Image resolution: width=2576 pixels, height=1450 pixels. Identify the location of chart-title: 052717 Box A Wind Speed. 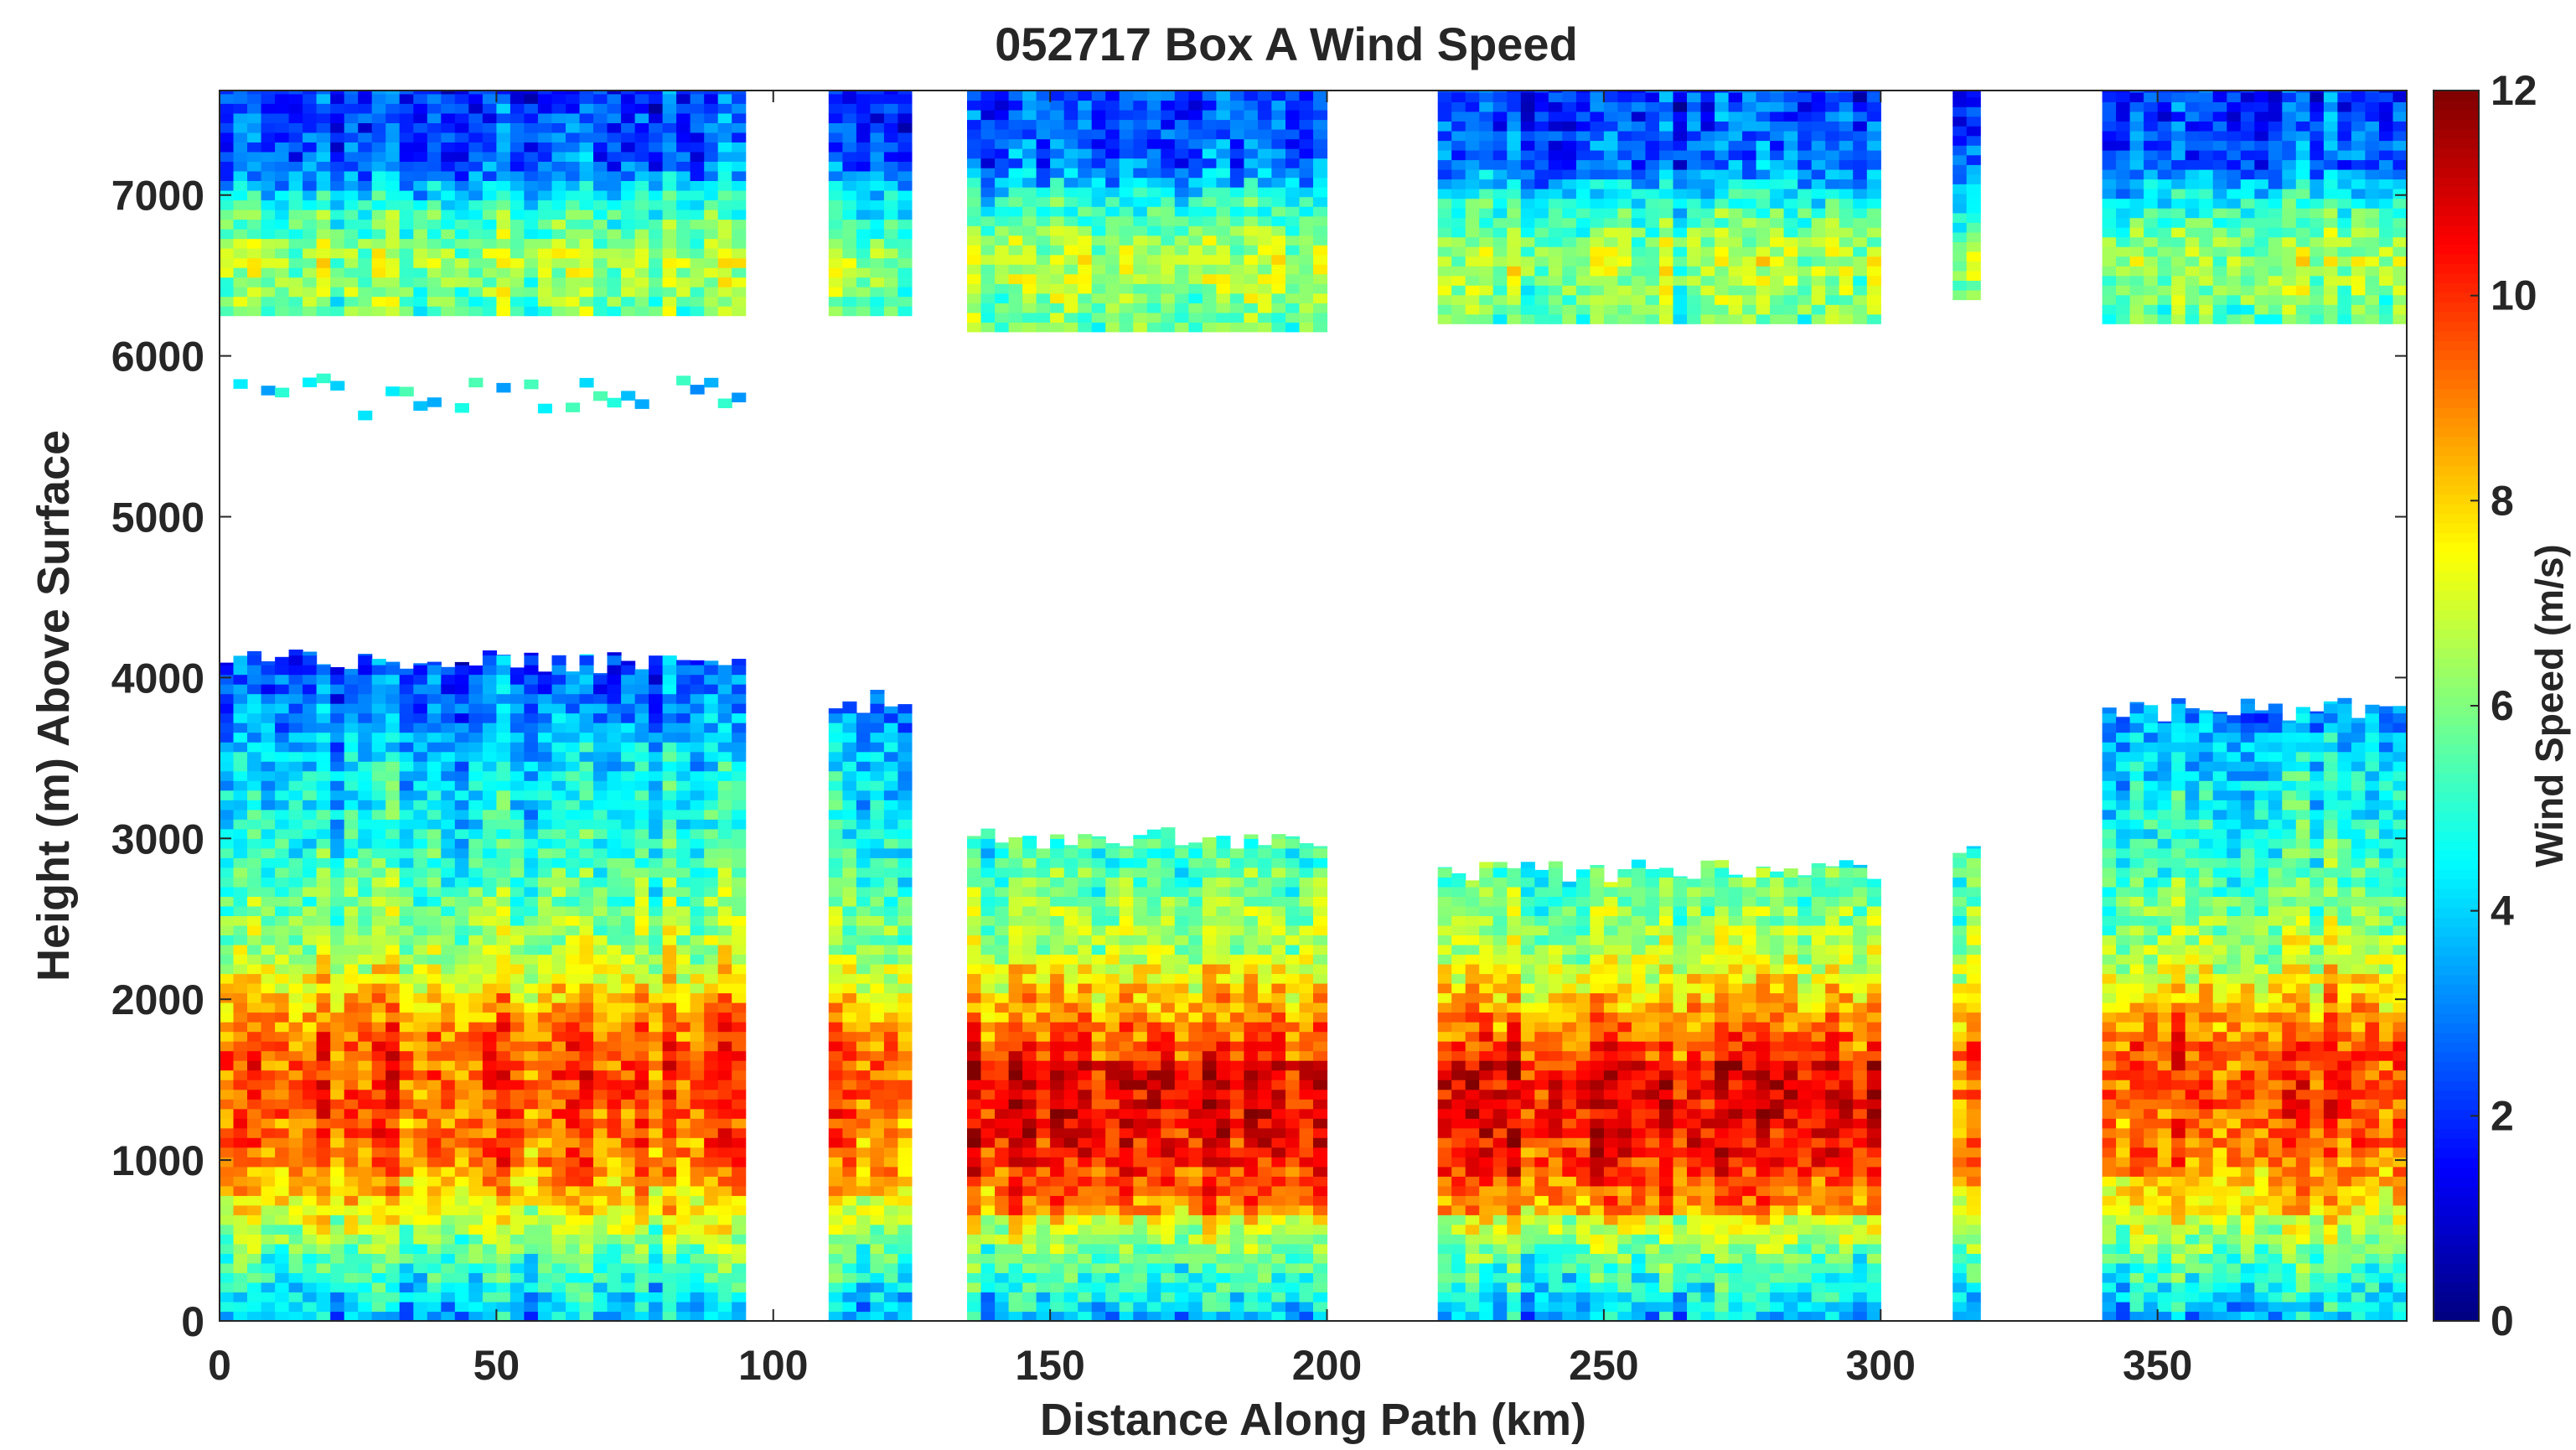
(1286, 44).